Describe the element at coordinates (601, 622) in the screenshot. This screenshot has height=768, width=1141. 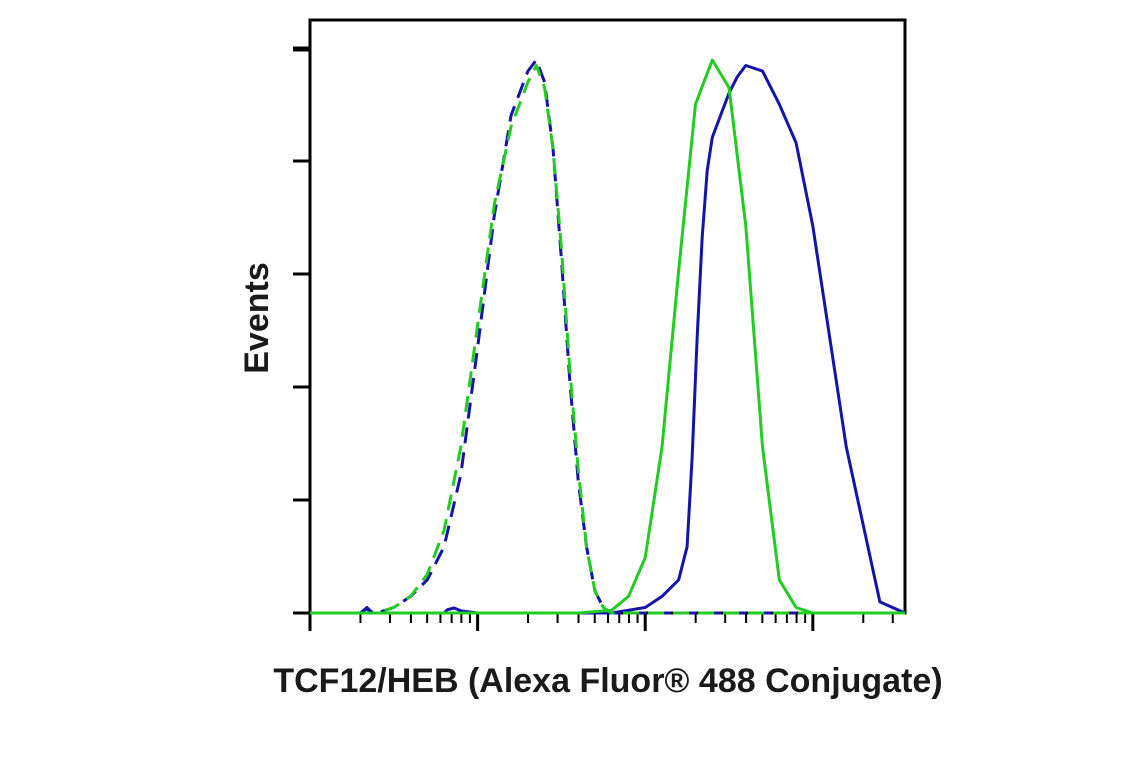
I see `x-axis-ticks` at that location.